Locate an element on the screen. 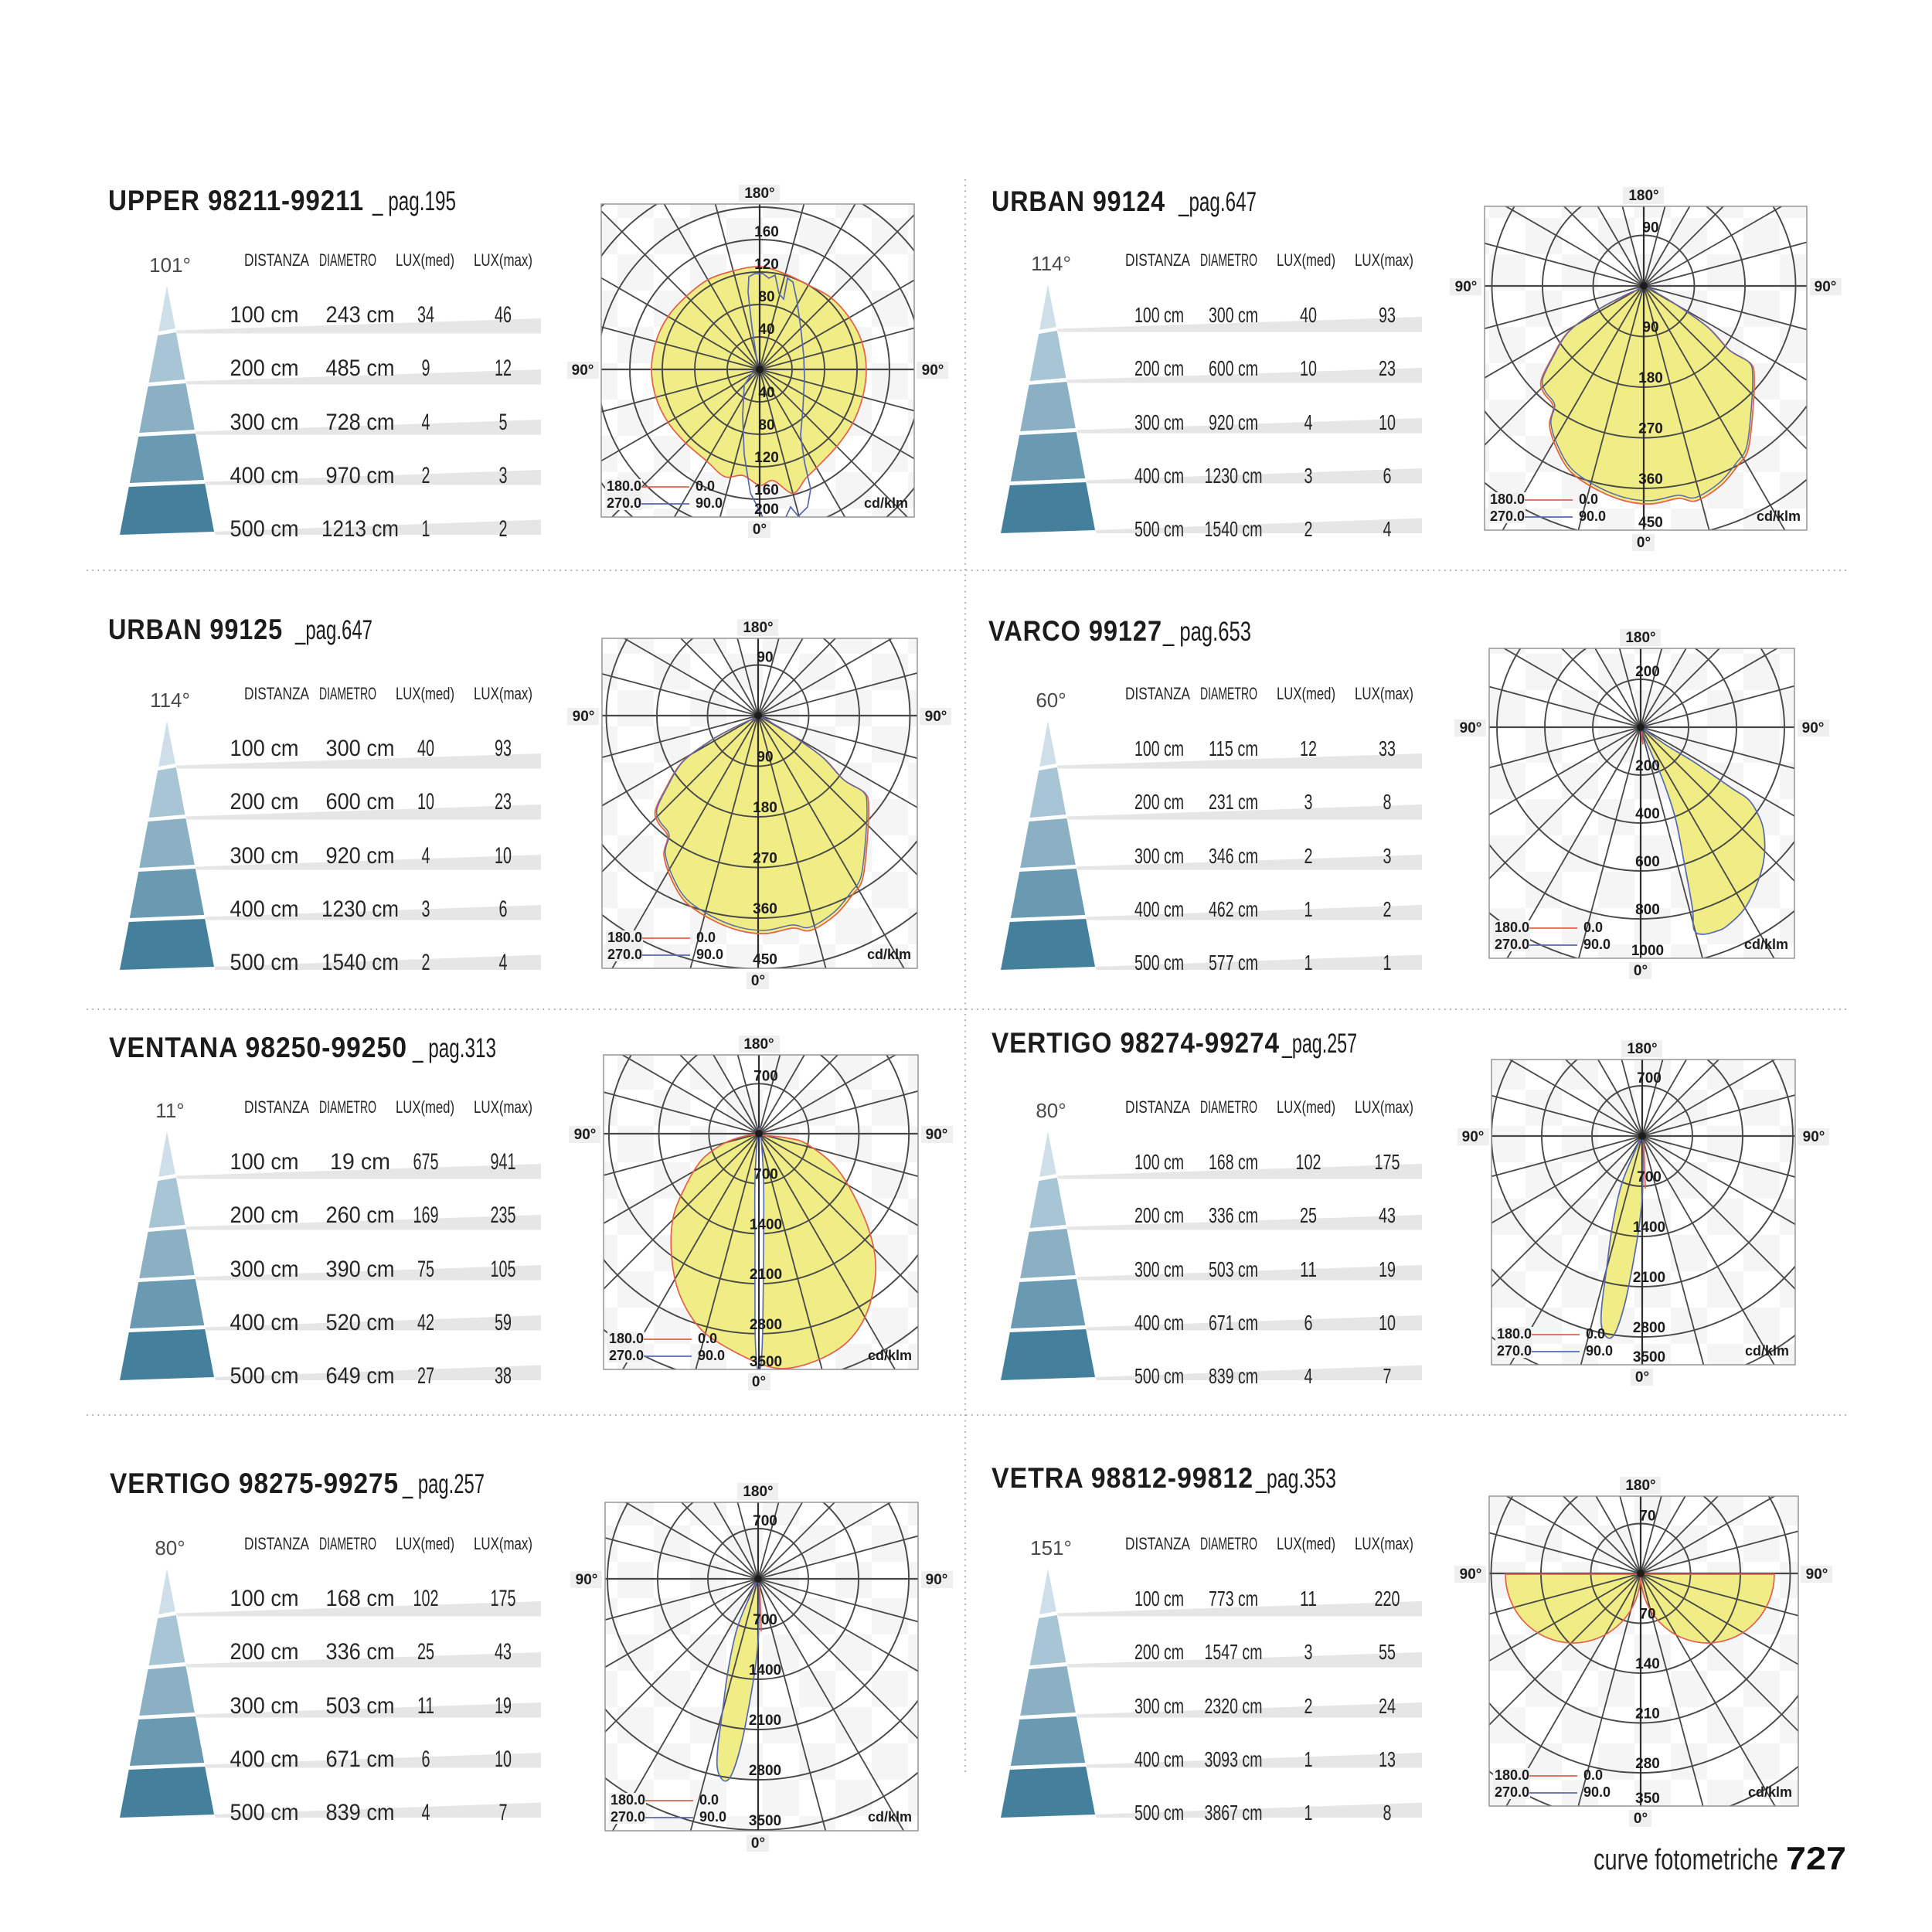 Image resolution: width=1932 pixels, height=1932 pixels. svg-text: URBAN 99125 is located at coordinates (196, 629).